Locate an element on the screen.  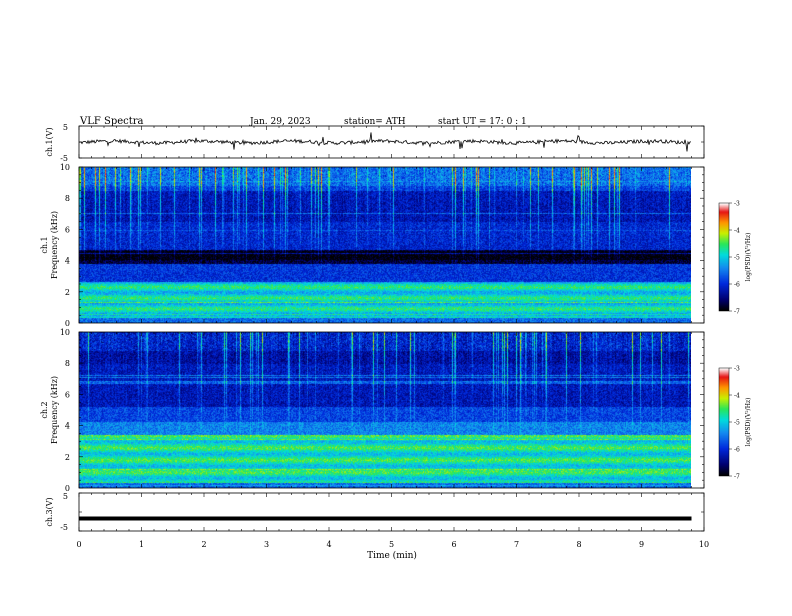
ch1-spectrogram-ytick-label: 8 is located at coordinates (67, 198).